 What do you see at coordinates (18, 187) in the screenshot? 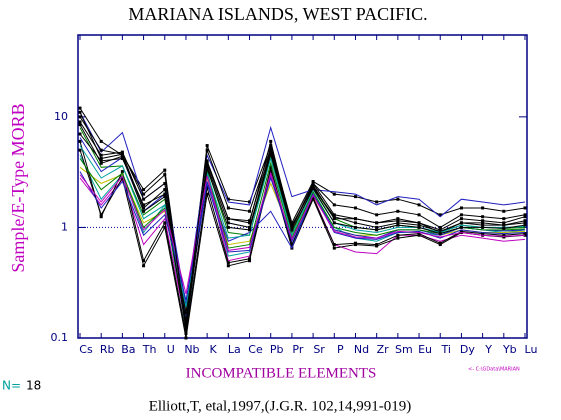
I see `y-axis-label: Sample/E-Type MORB` at bounding box center [18, 187].